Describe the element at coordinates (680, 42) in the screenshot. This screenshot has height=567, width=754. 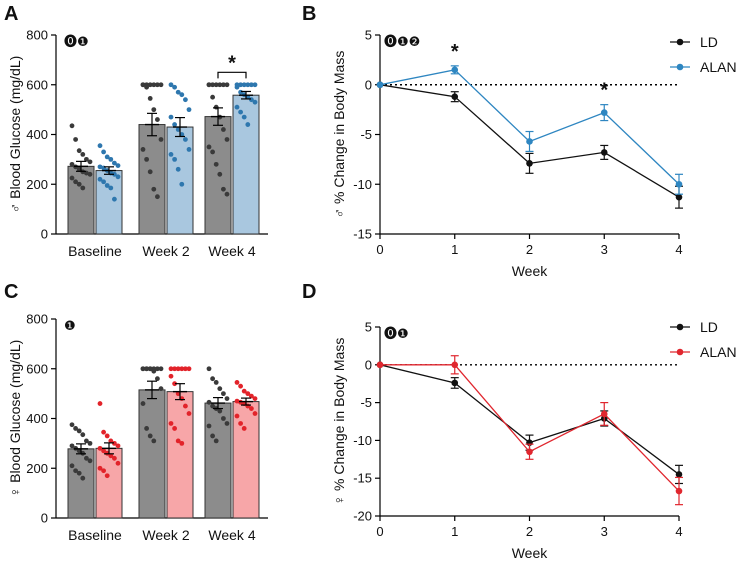
I see `legend-marker` at that location.